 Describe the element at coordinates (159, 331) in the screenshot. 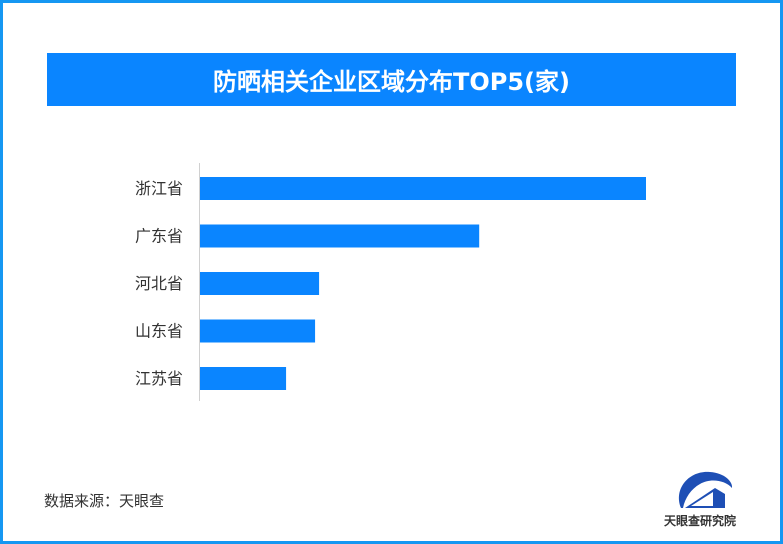

I see `category-label: 山东省` at that location.